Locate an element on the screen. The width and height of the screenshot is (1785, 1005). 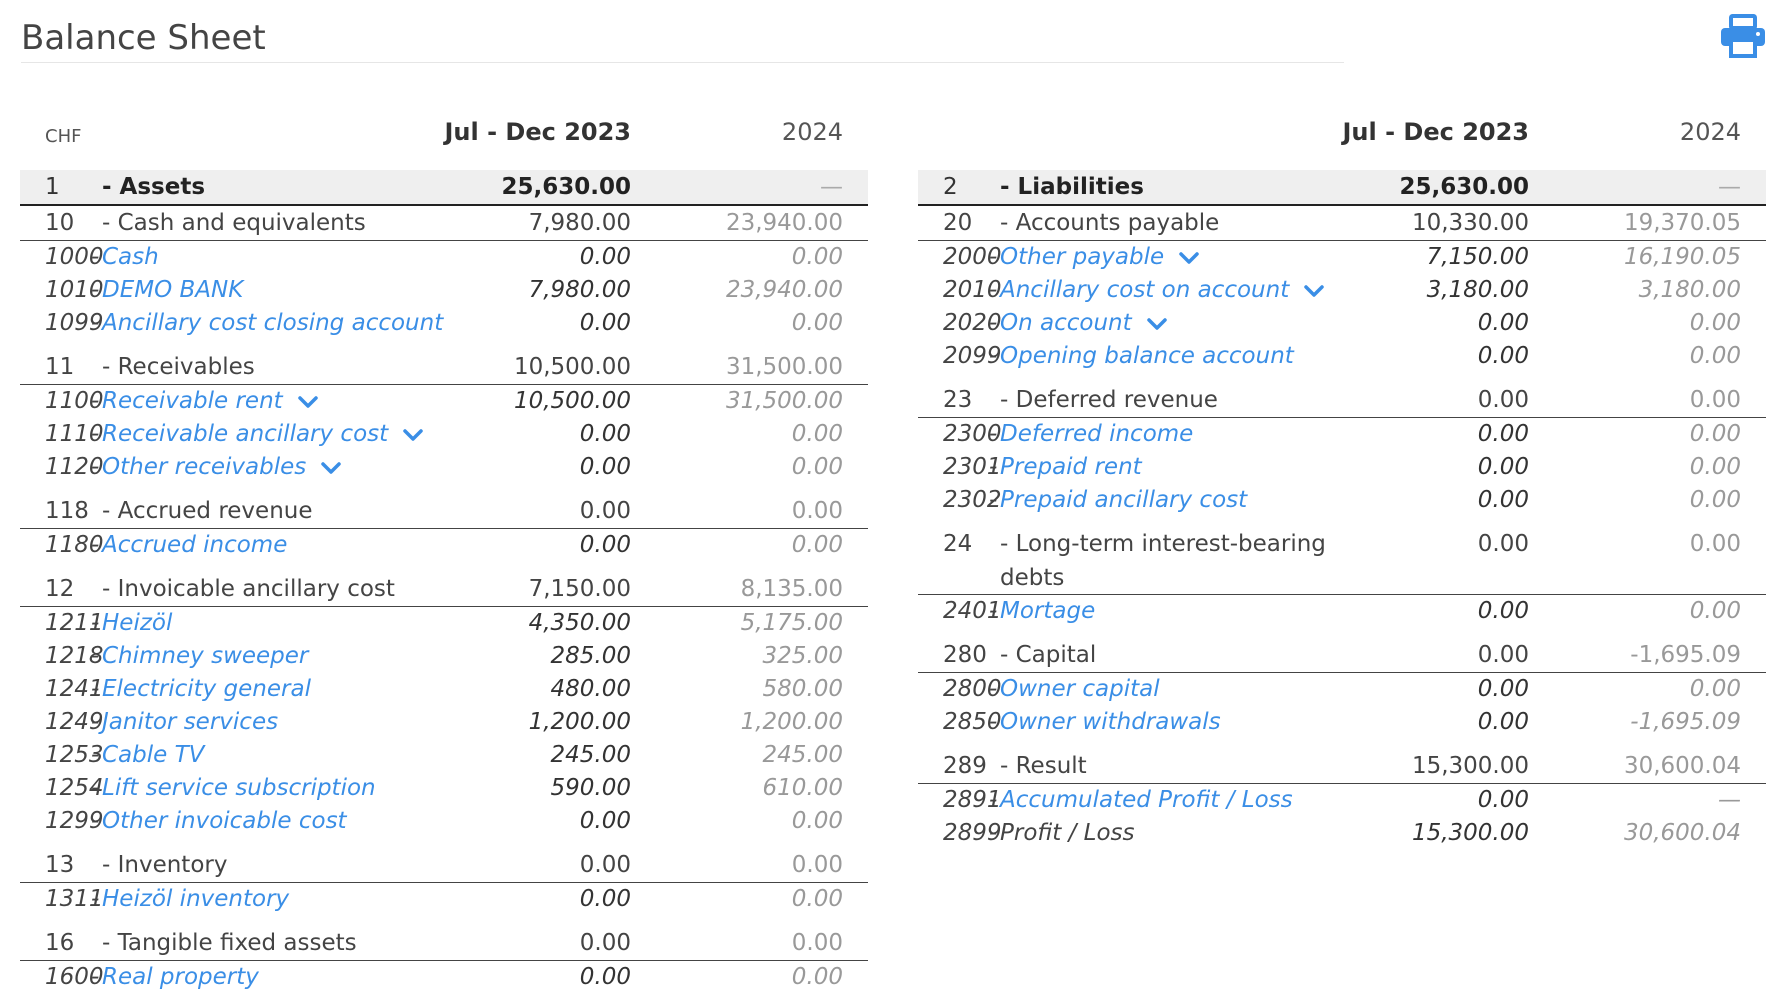
account-row: 1180- Accrued income 0.00 0.00 is located at coordinates (444, 545).